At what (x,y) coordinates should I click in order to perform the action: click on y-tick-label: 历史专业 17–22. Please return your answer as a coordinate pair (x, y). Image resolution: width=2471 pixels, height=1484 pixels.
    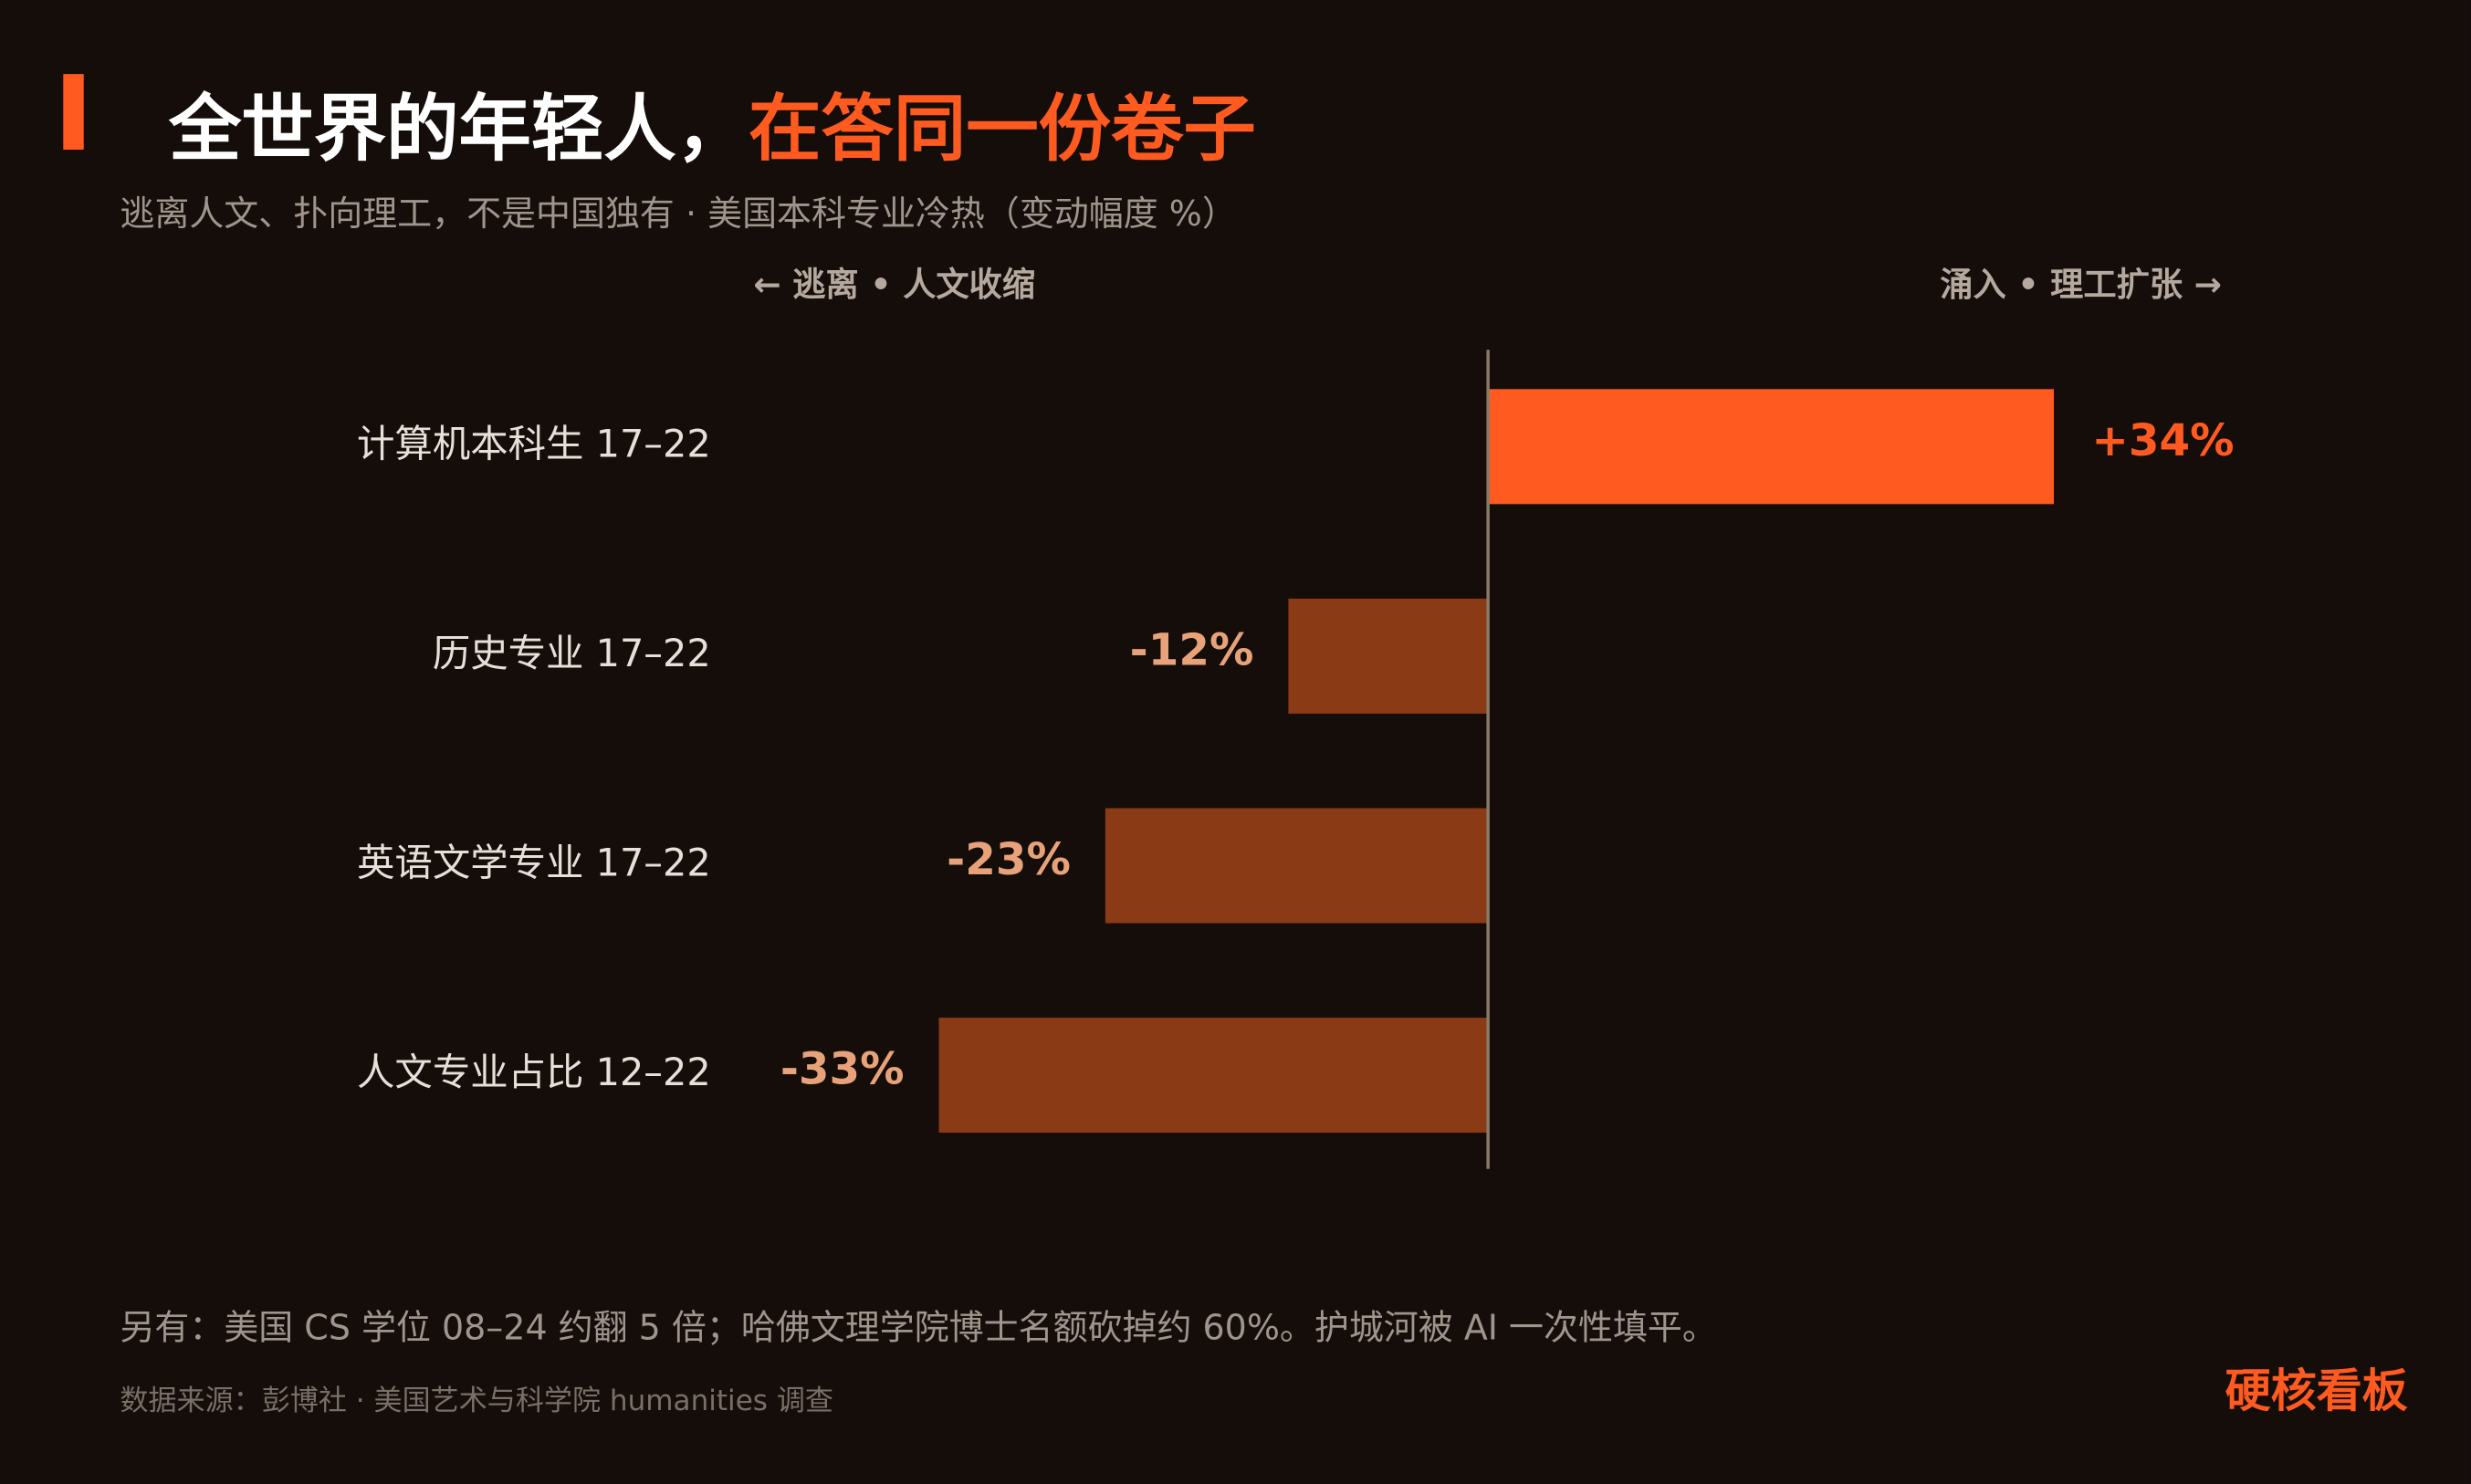
    Looking at the image, I should click on (572, 653).